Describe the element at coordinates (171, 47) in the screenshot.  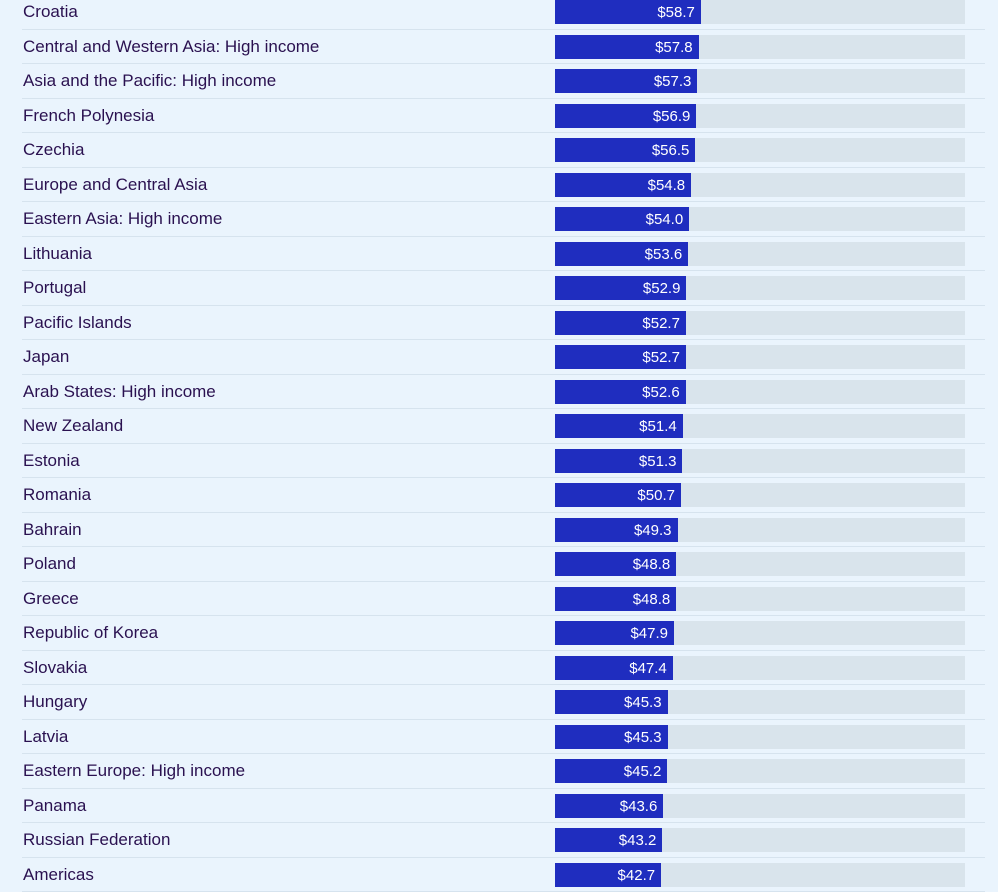
I see `category-label: Central and Western Asia: High income` at that location.